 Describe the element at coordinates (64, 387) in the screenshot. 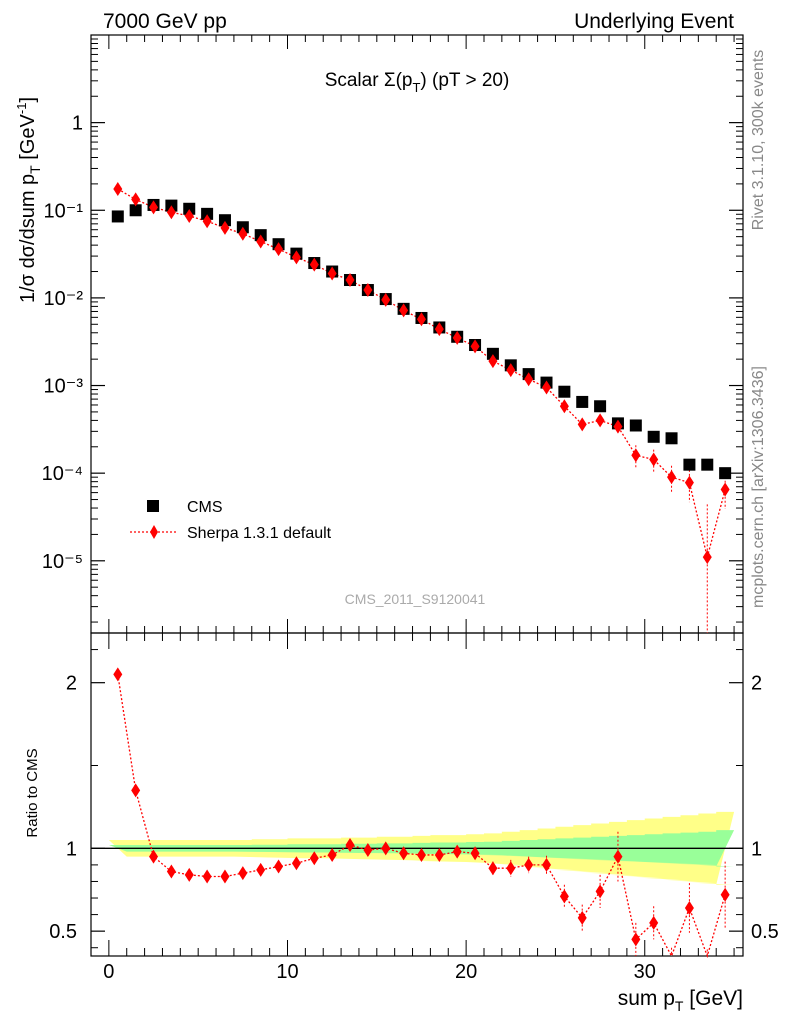

I see `main-ytick-label: 10⁻³` at that location.